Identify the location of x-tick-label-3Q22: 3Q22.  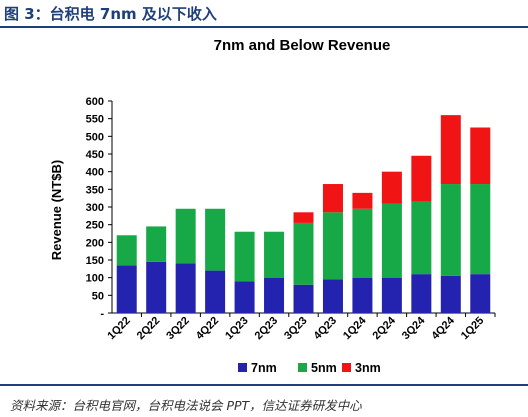
(178, 329).